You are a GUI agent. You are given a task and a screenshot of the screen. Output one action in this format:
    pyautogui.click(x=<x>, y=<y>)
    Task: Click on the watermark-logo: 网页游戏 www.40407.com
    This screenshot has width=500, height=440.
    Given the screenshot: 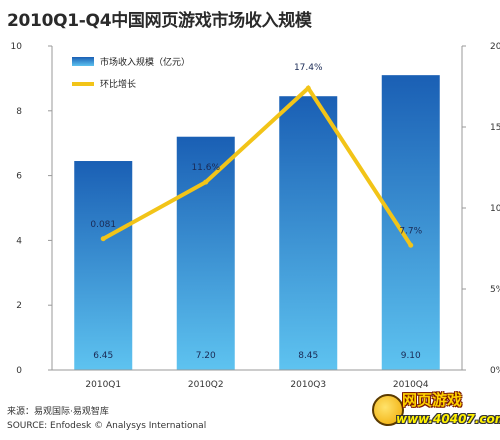 What is the action you would take?
    pyautogui.click(x=436, y=411)
    